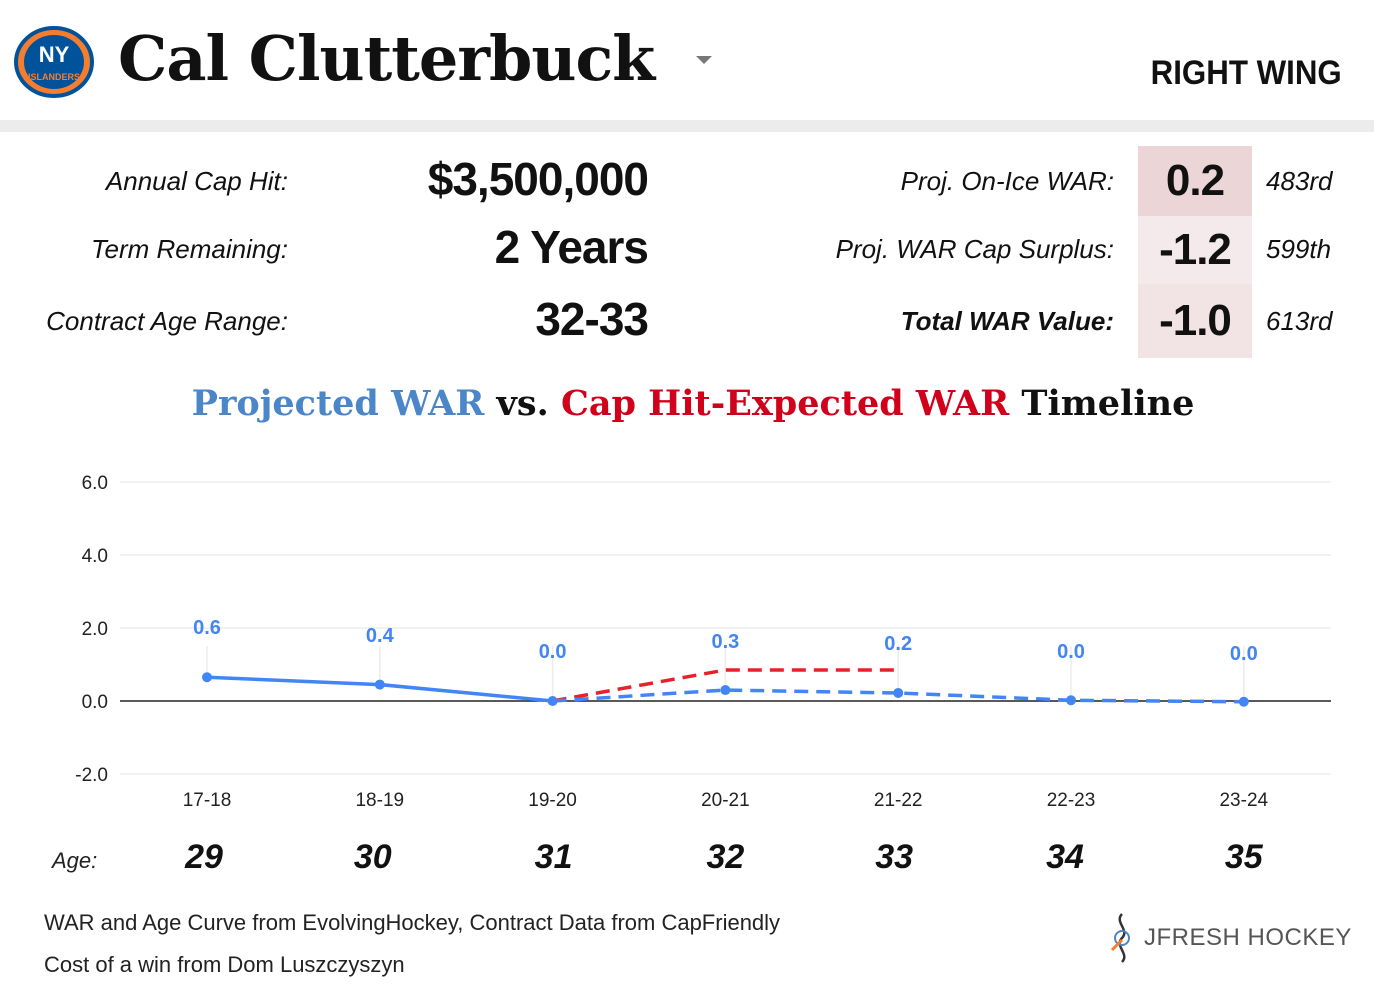 The image size is (1374, 998). What do you see at coordinates (1243, 857) in the screenshot?
I see `age-value: 35` at bounding box center [1243, 857].